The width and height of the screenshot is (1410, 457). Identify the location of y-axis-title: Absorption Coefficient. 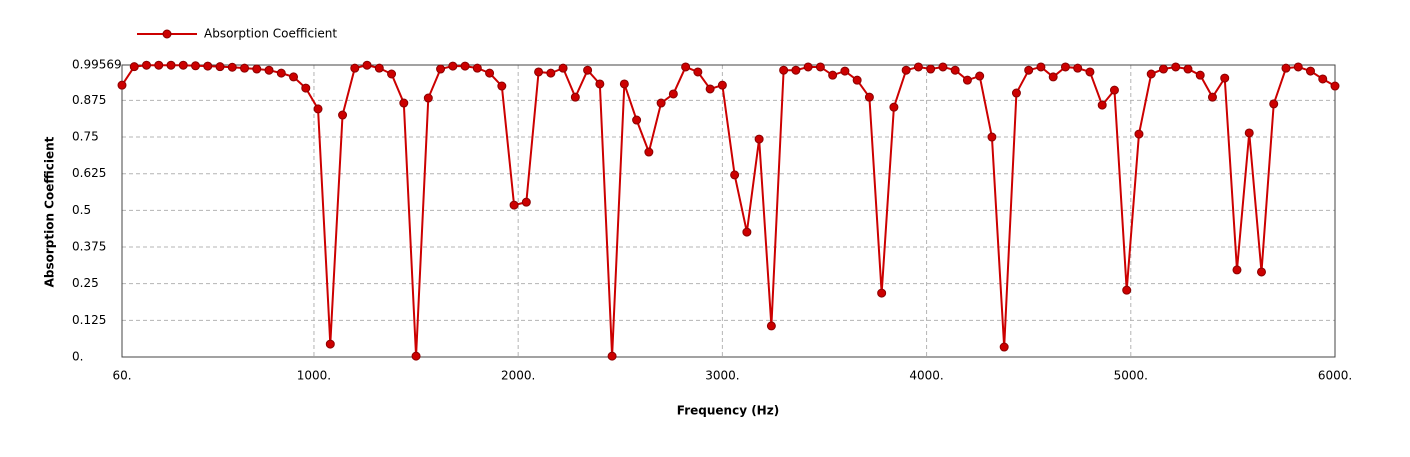
(50, 211).